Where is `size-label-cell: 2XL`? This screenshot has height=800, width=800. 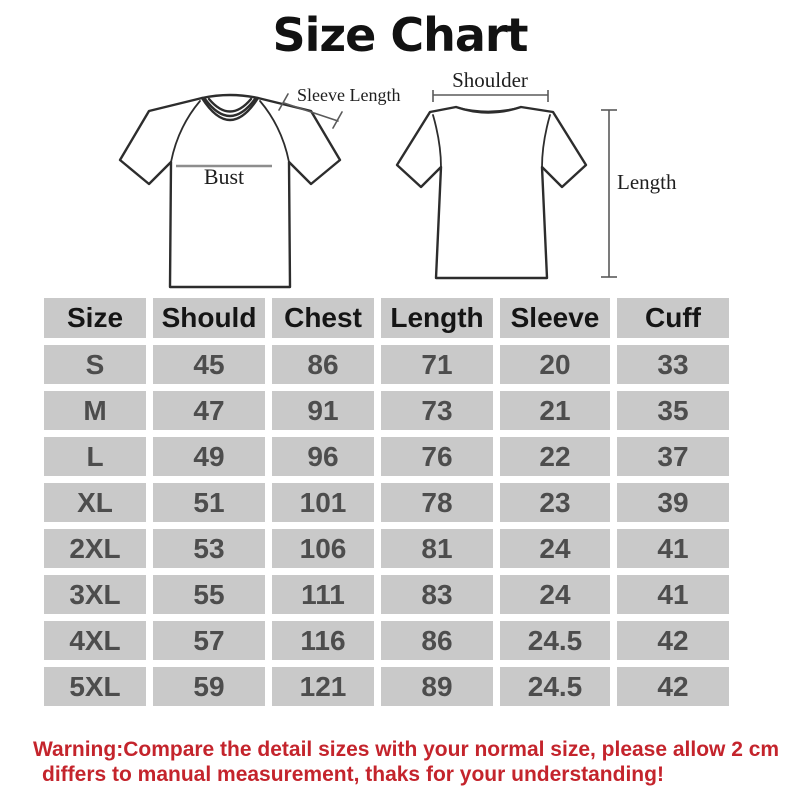
size-label-cell: 2XL is located at coordinates (95, 548).